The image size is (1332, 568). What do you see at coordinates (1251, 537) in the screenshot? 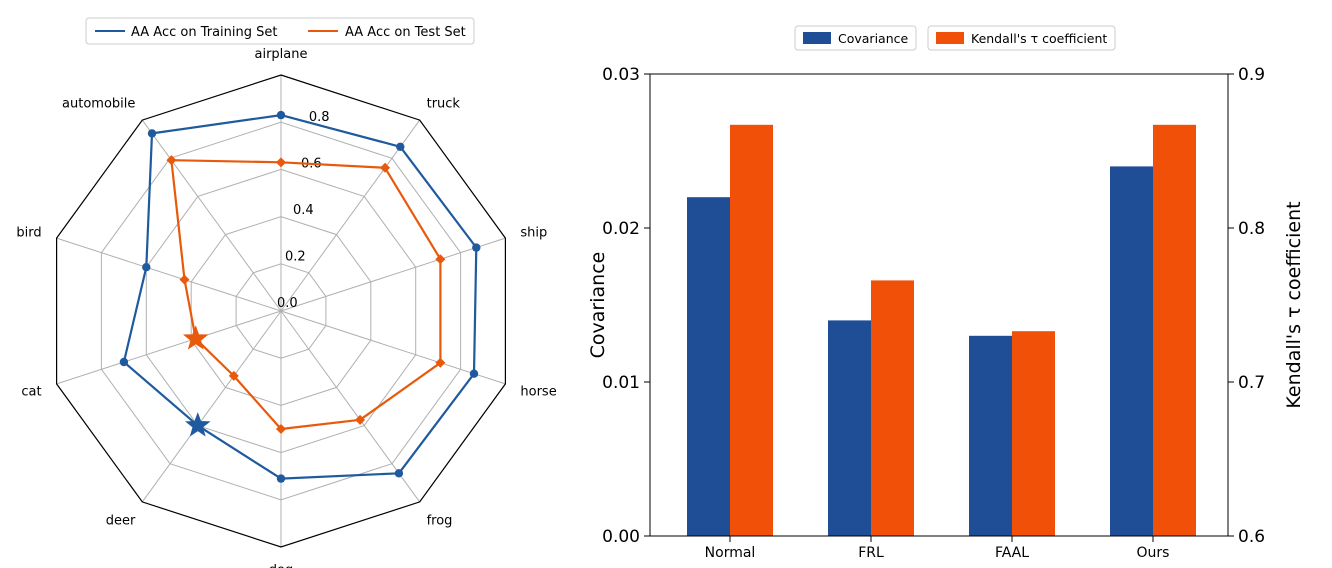
I see `right-tick-label: 0.6` at bounding box center [1251, 537].